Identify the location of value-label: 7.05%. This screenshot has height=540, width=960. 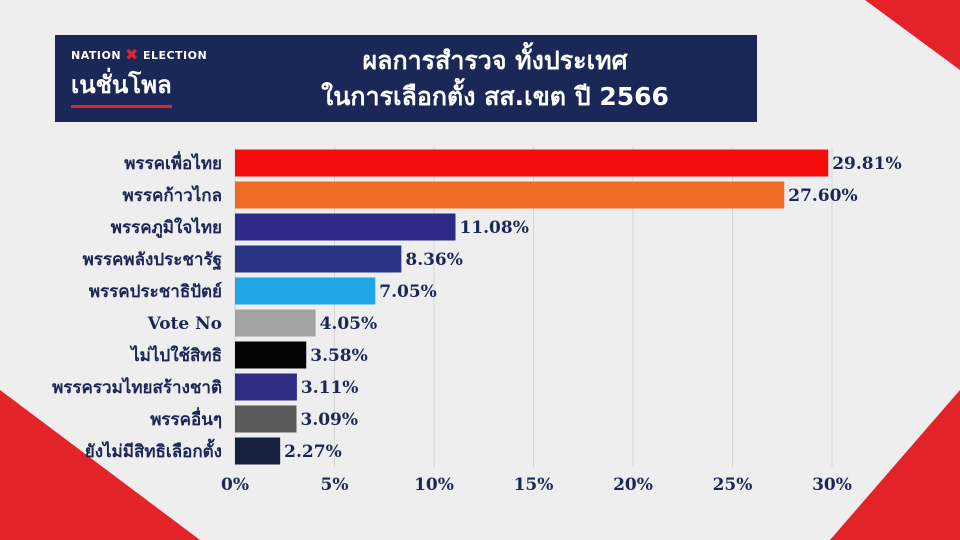
(408, 292).